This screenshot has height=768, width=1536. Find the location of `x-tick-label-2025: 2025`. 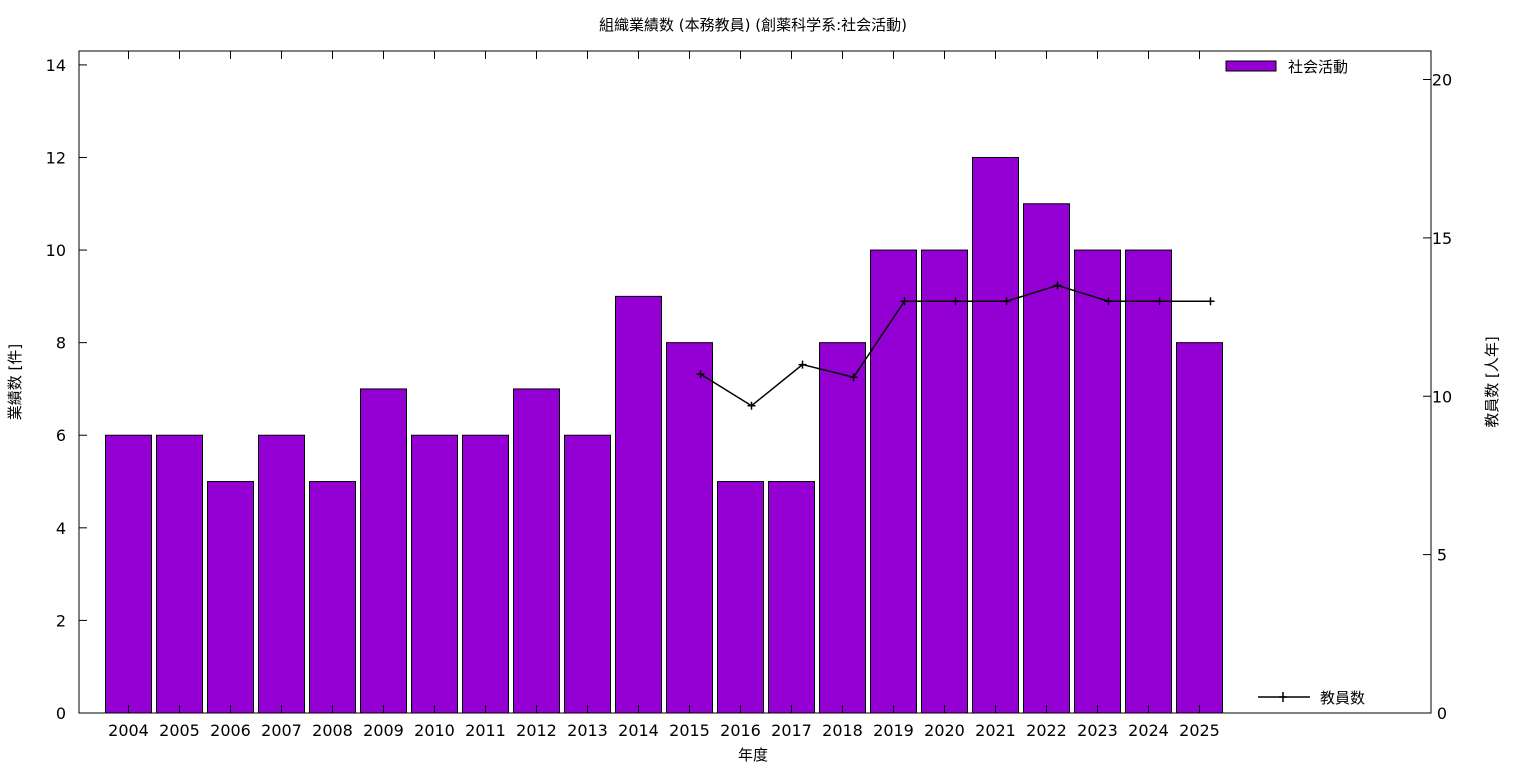

x-tick-label-2025: 2025 is located at coordinates (1199, 730).